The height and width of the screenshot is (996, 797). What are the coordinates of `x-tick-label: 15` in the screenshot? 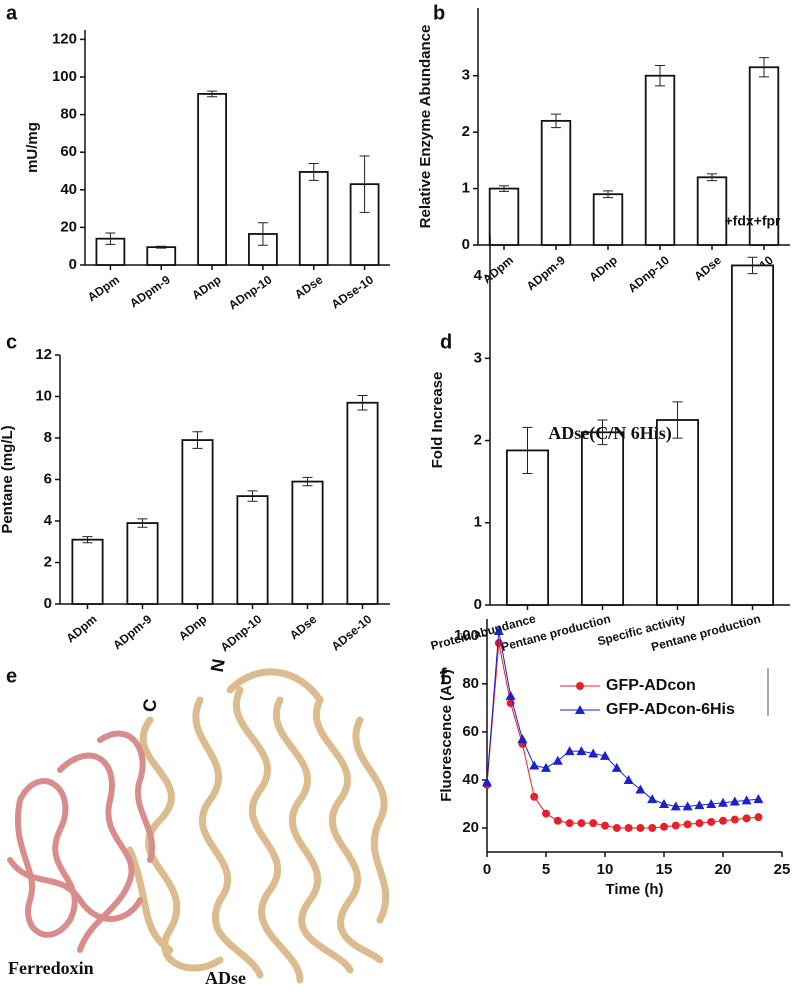 It's located at (664, 869).